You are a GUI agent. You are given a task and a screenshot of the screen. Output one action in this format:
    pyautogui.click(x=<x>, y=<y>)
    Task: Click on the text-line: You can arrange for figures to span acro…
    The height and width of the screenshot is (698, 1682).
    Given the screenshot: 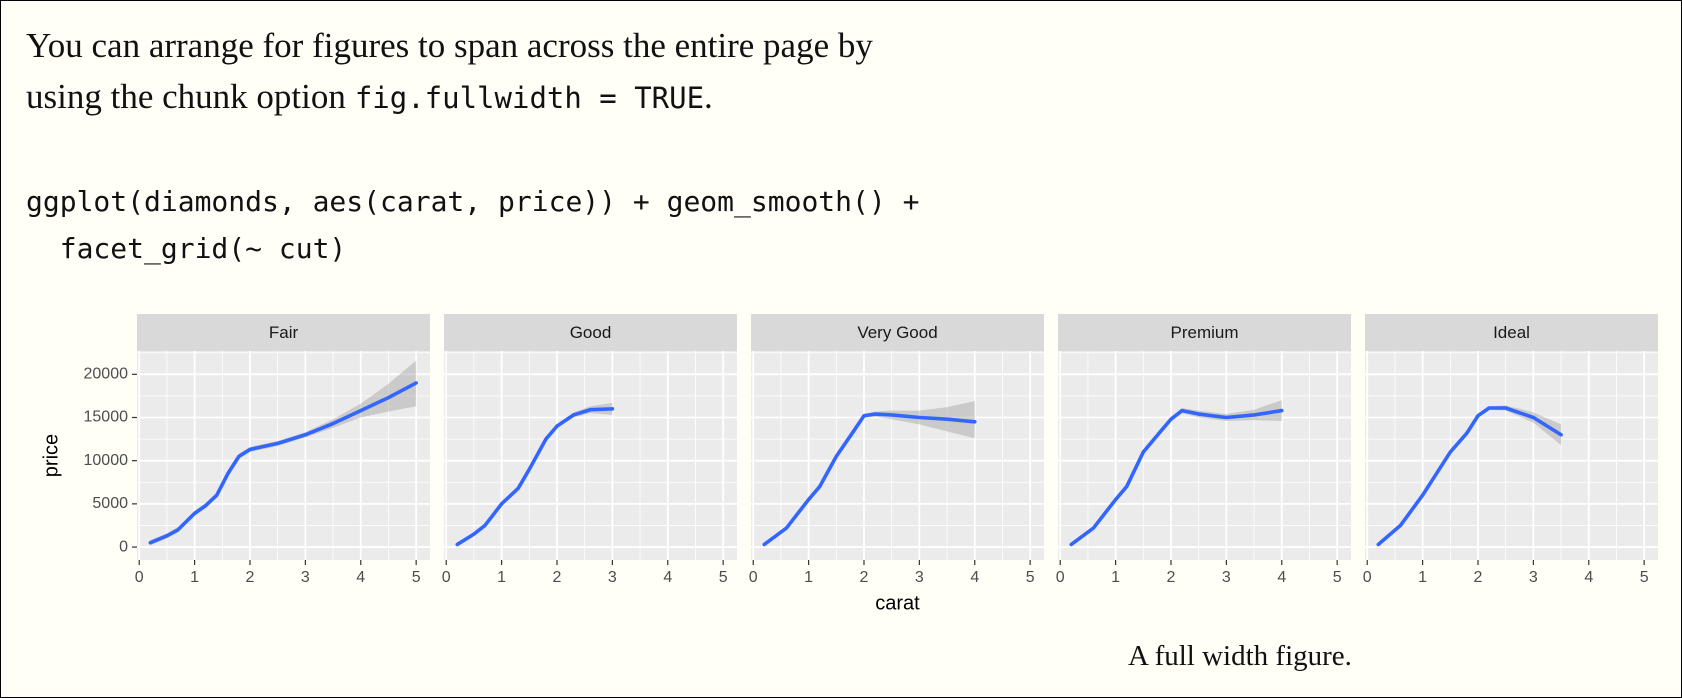 What is the action you would take?
    pyautogui.click(x=449, y=45)
    